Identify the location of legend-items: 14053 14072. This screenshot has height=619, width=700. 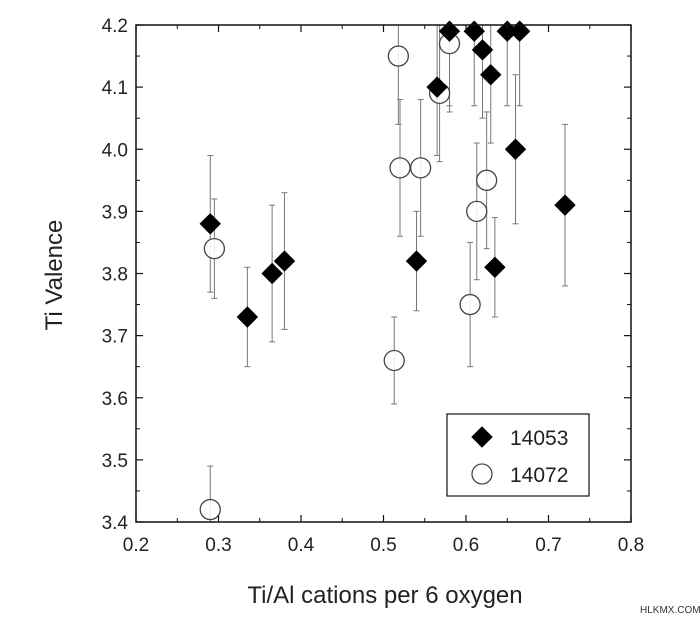
(519, 456).